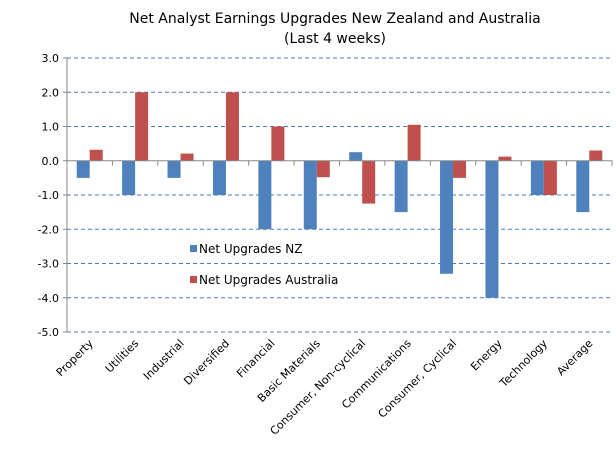  I want to click on y-tick-label: 2.0, so click(51, 92).